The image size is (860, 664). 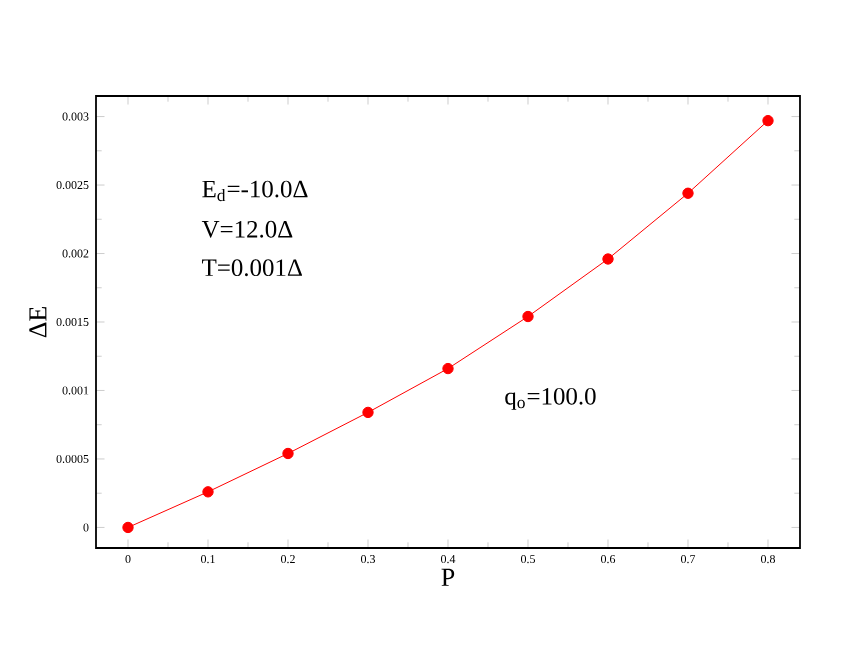 I want to click on x-axis-title: P, so click(x=448, y=577).